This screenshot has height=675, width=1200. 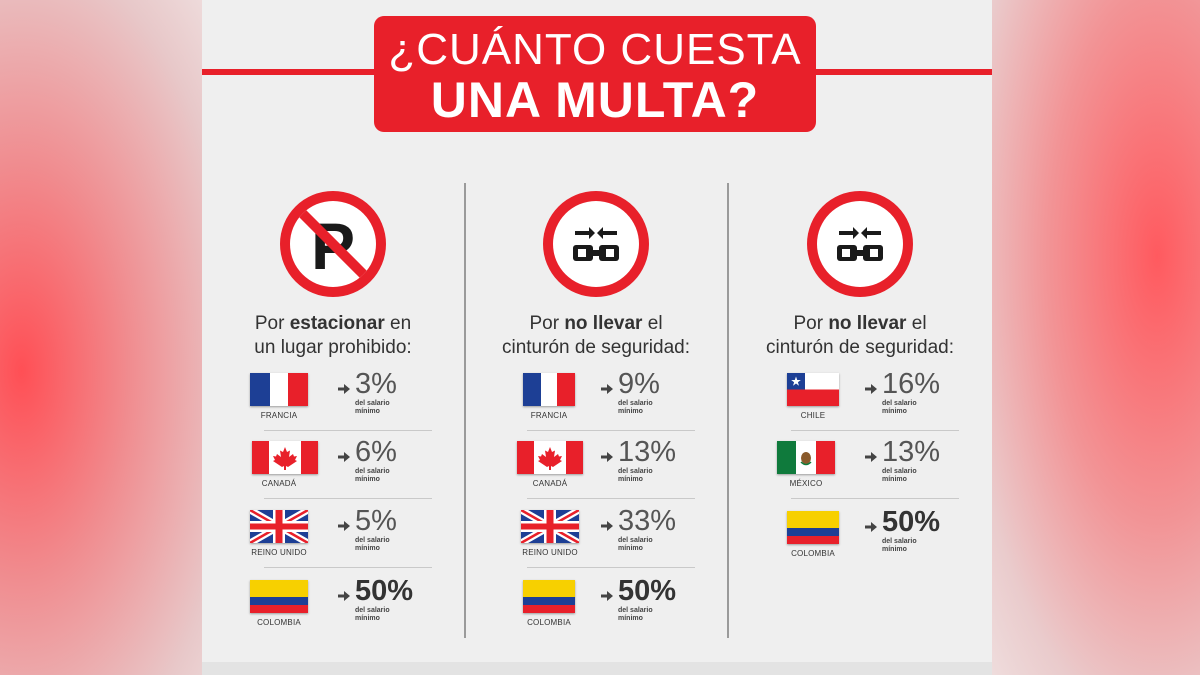 I want to click on country-row: MÉXICO 13% del salario mínimo, so click(x=860, y=469).